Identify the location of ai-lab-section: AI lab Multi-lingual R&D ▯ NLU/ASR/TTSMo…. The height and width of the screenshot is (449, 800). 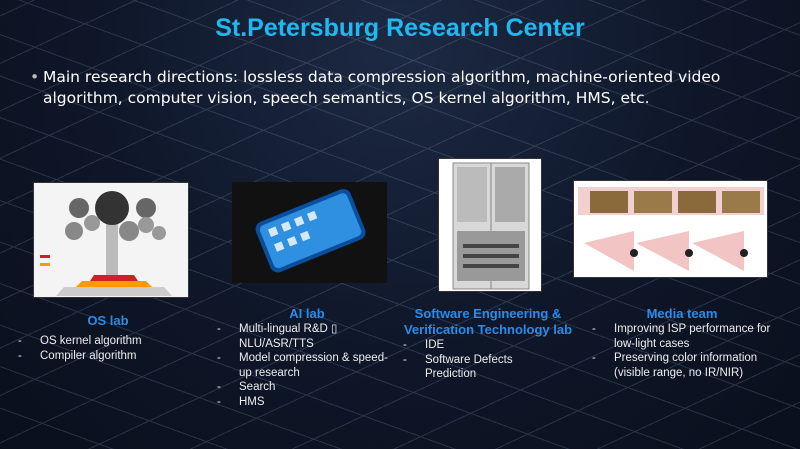
(307, 357).